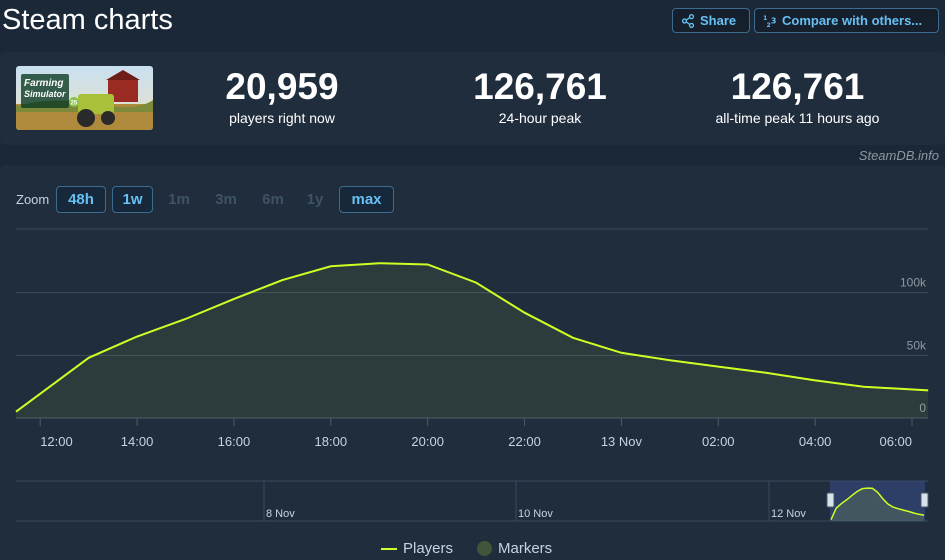 The width and height of the screenshot is (945, 560). What do you see at coordinates (179, 199) in the screenshot?
I see `zoom-1m-button: 1m` at bounding box center [179, 199].